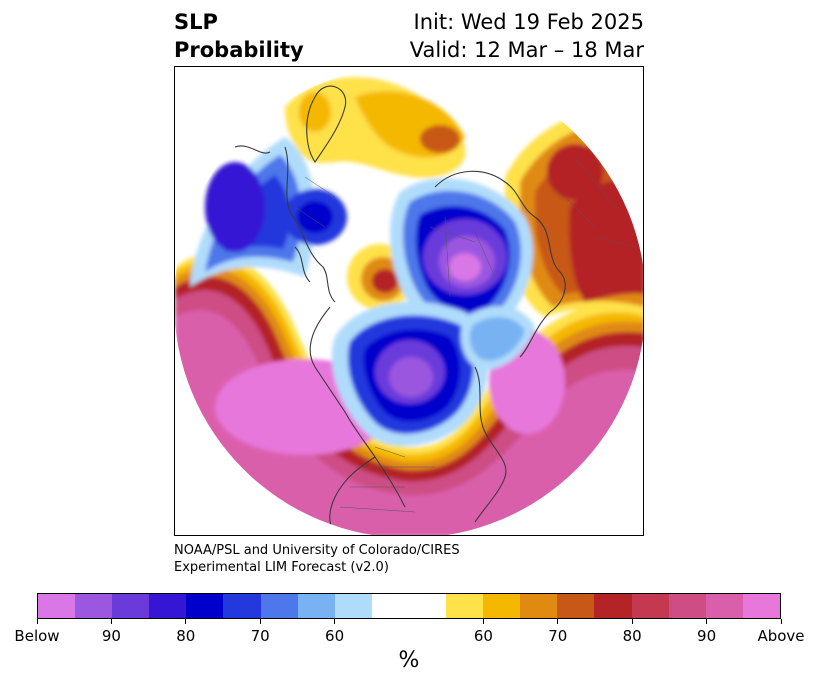 Image resolution: width=819 pixels, height=686 pixels. What do you see at coordinates (575, 172) in the screenshot?
I see `east-asia-above` at bounding box center [575, 172].